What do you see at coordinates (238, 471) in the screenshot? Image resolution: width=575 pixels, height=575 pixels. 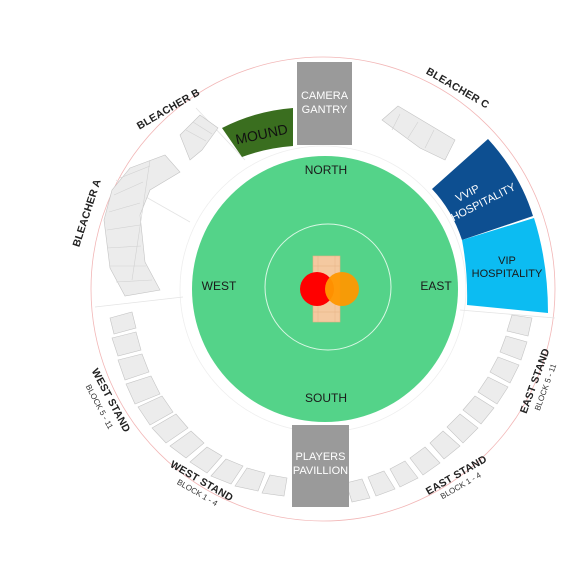 I see `west-stand-block-1-4-section` at bounding box center [238, 471].